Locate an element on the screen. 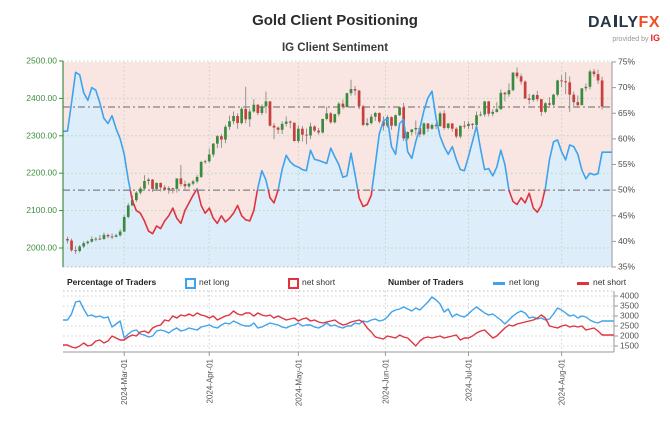 This screenshot has height=422, width=670. legend-num-long-label: net long is located at coordinates (524, 282).